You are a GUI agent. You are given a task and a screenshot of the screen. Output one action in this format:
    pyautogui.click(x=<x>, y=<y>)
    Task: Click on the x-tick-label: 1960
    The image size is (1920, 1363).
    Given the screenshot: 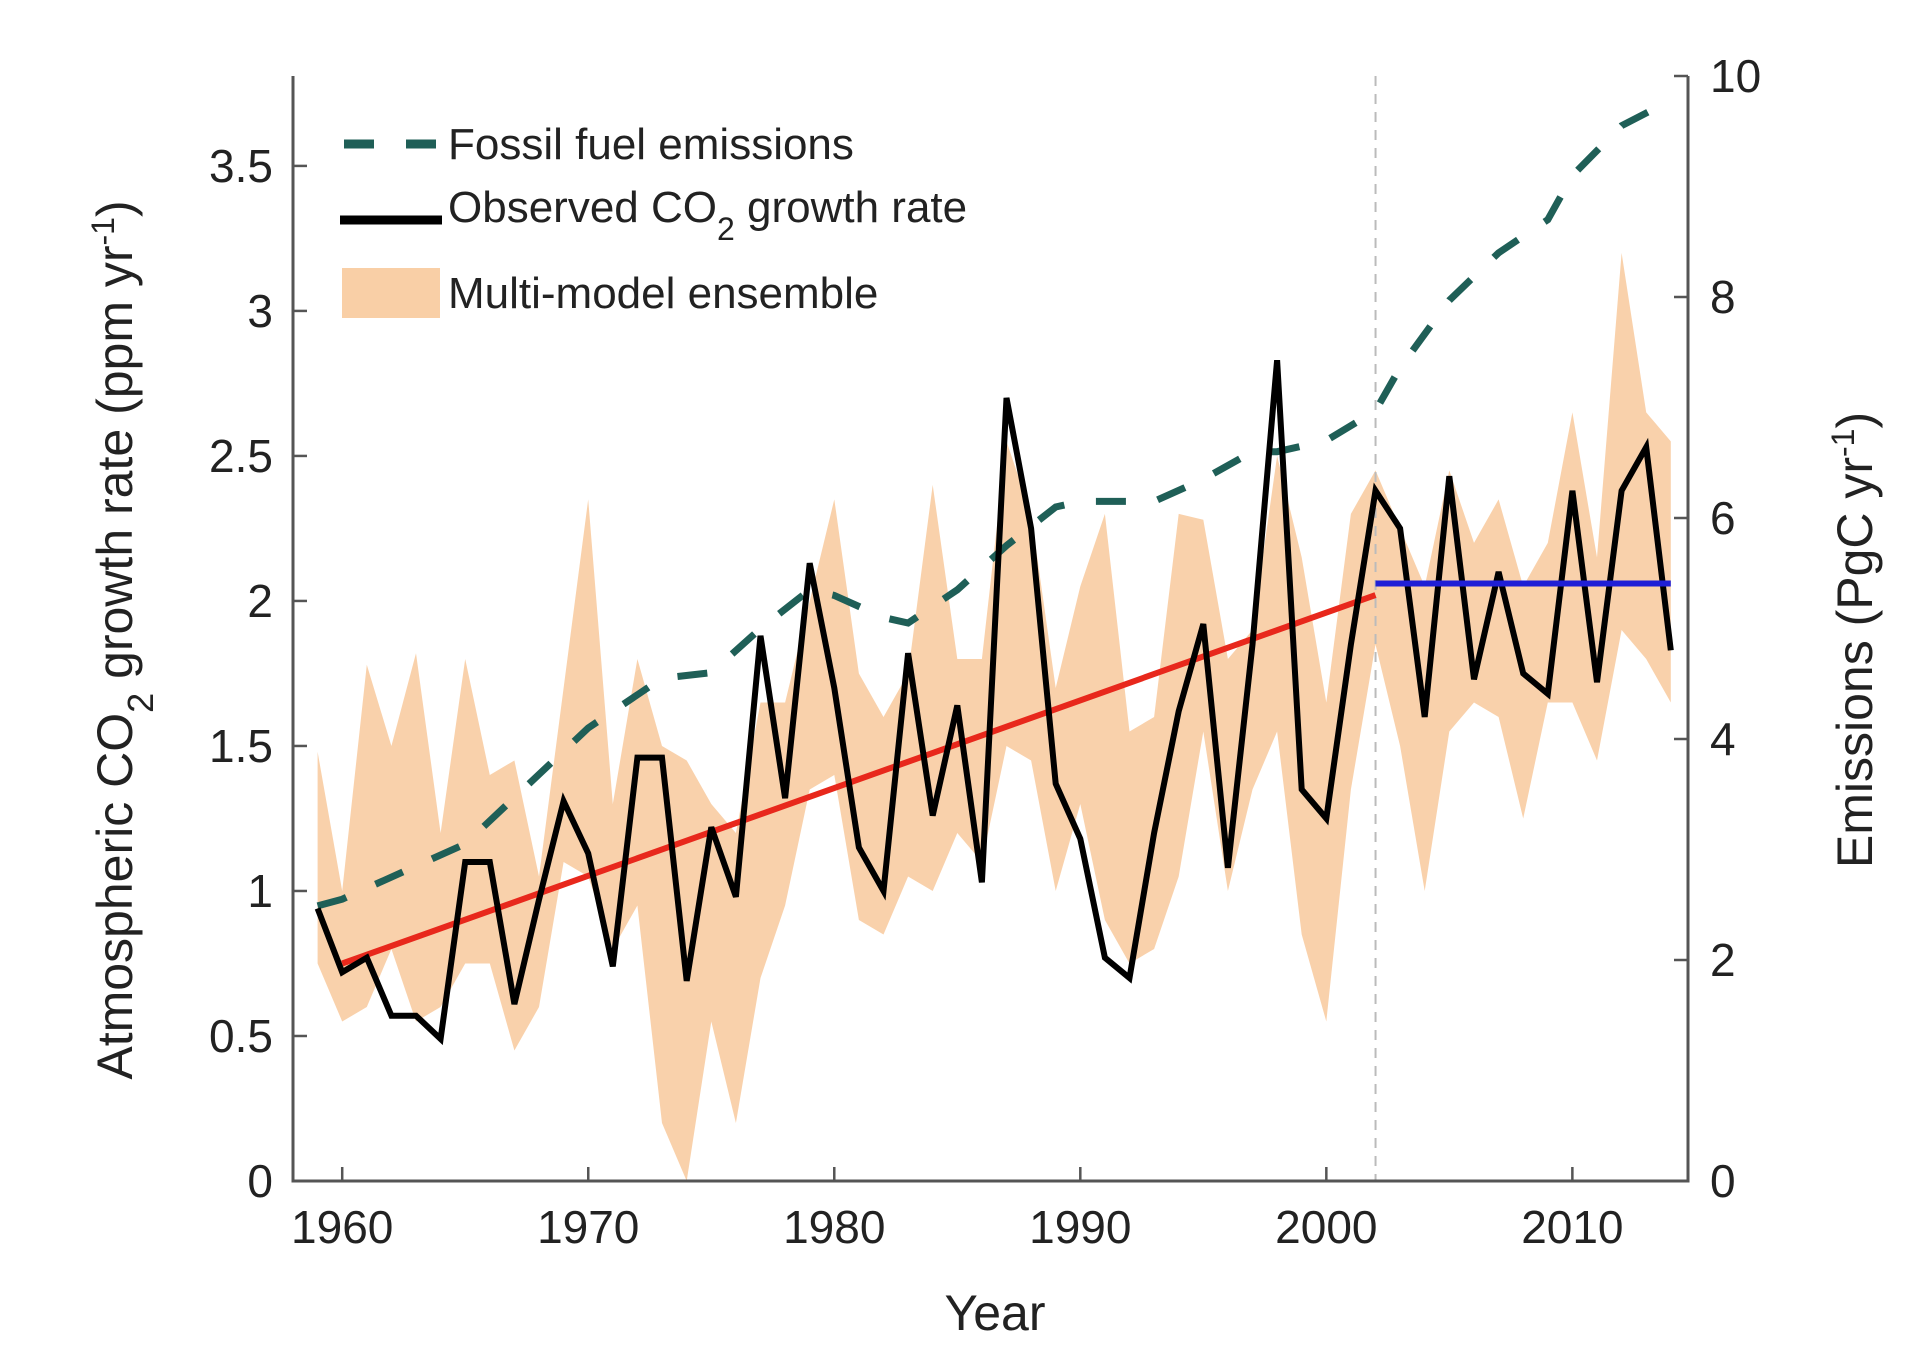 What is the action you would take?
    pyautogui.click(x=342, y=1227)
    